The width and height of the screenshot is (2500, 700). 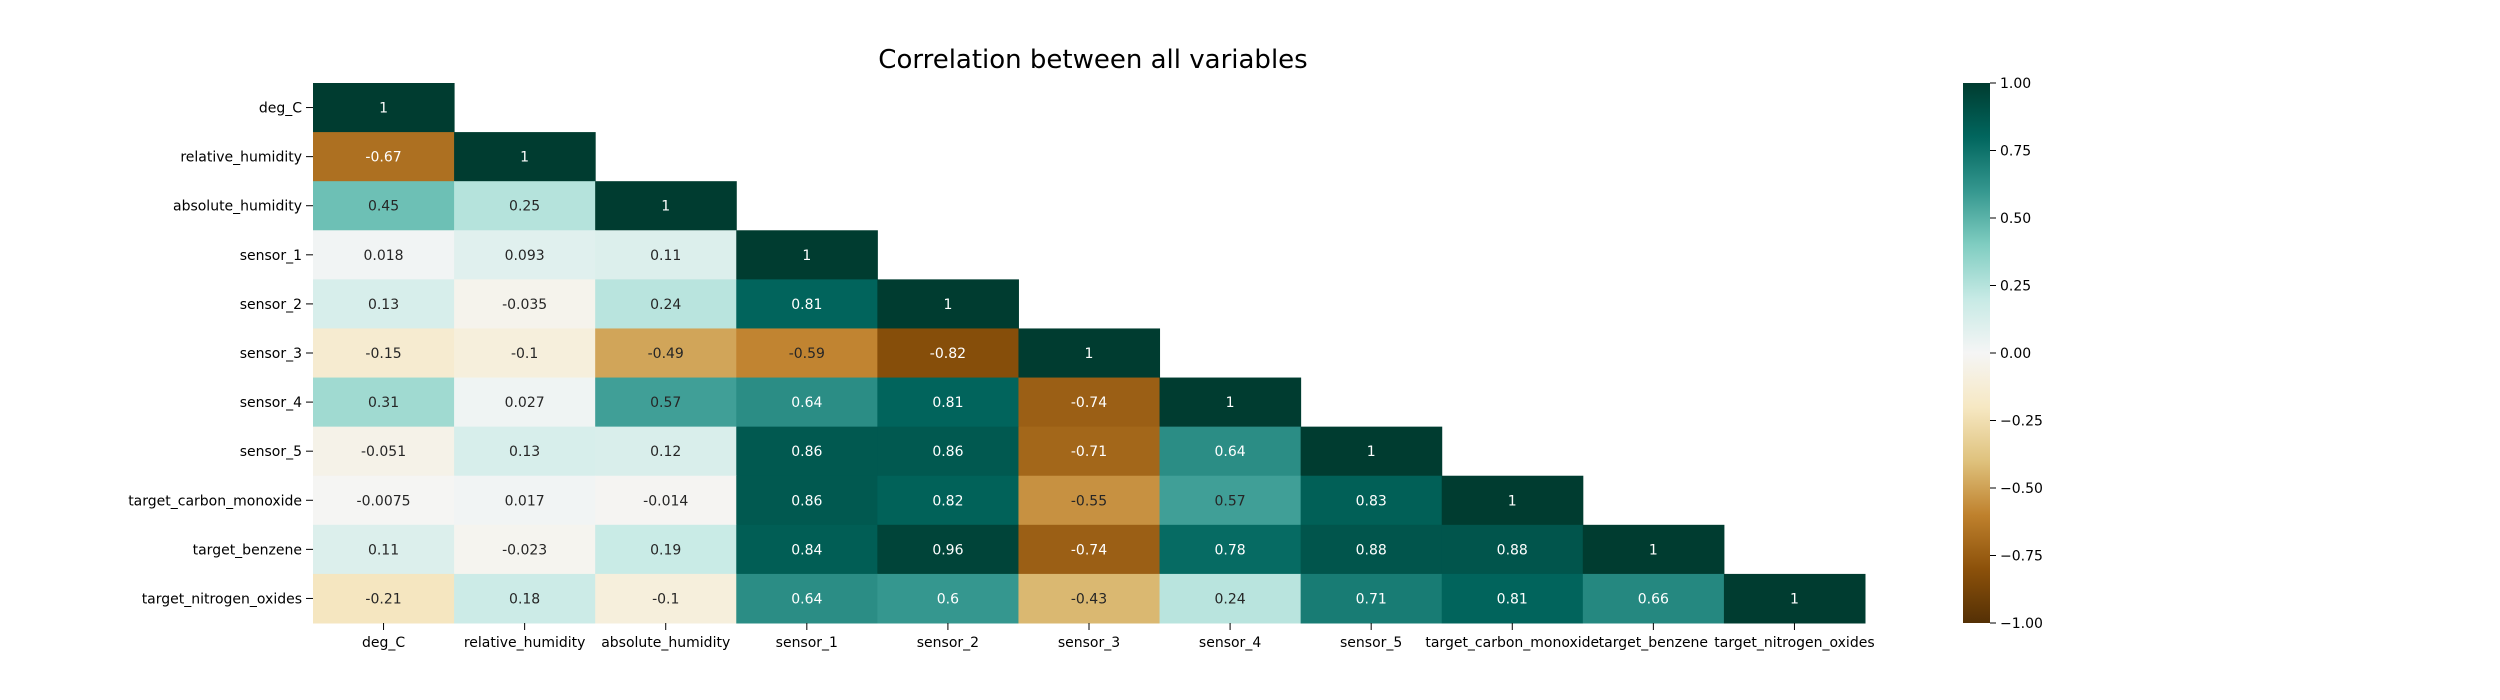 What do you see at coordinates (1371, 599) in the screenshot?
I see `cell-value-label-target-nitrogen-oxides-sensor-5: 0.71` at bounding box center [1371, 599].